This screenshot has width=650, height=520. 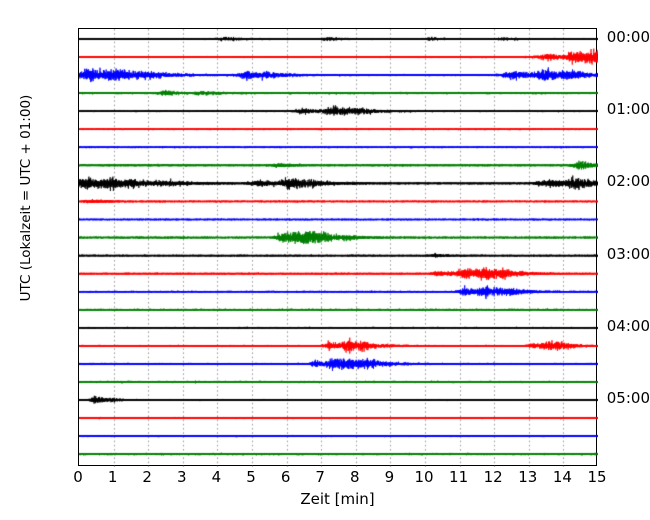 What do you see at coordinates (424, 477) in the screenshot?
I see `x-tick-10: 10` at bounding box center [424, 477].